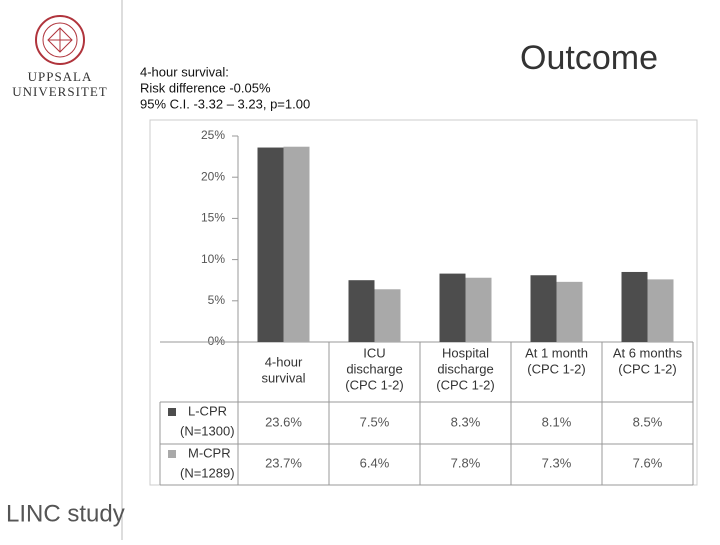 This screenshot has height=545, width=720. Describe the element at coordinates (465, 352) in the screenshot. I see `x-tick-label: Hospital` at that location.